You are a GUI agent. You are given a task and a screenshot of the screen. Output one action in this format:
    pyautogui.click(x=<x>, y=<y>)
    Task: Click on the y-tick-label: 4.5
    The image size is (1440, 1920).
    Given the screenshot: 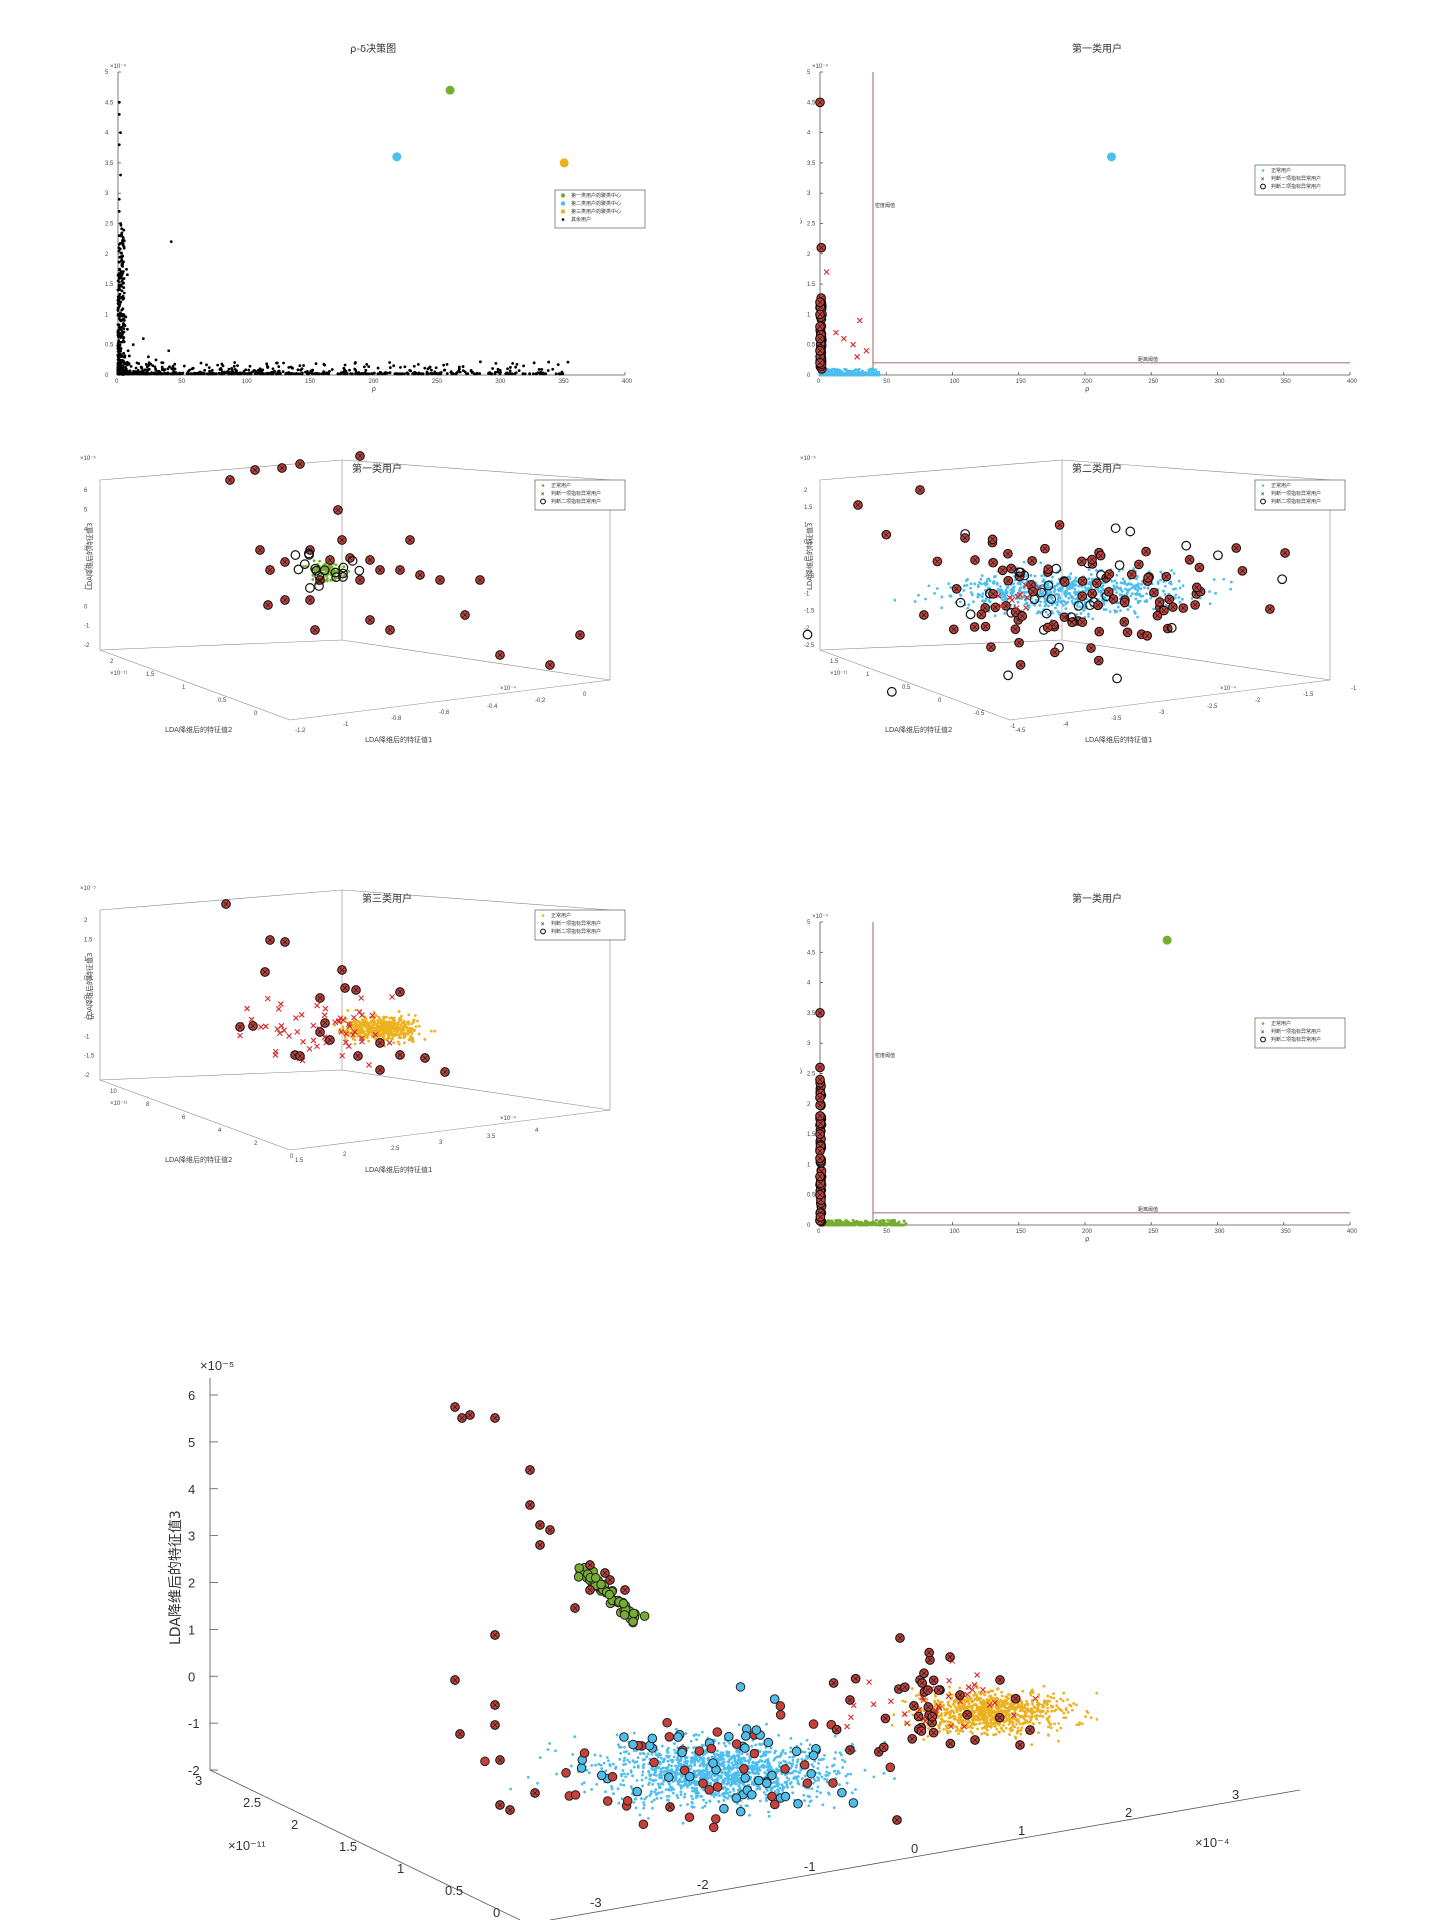 What is the action you would take?
    pyautogui.click(x=109, y=103)
    